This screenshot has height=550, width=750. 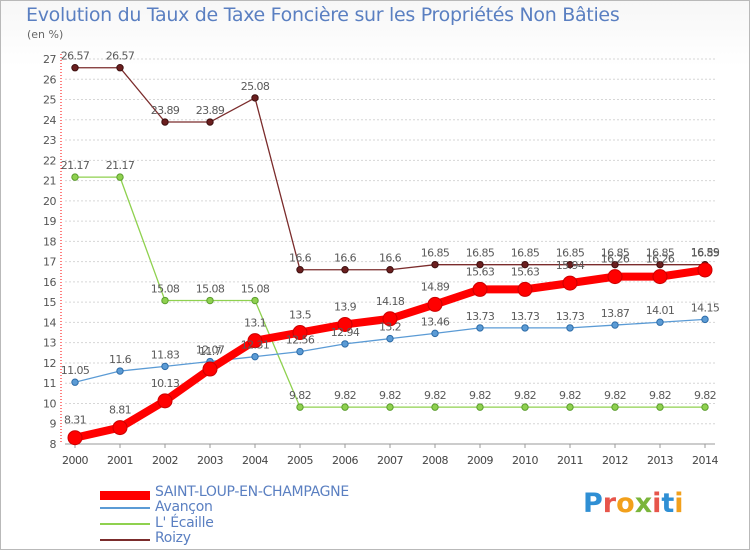 I want to click on series-3-label-1: 26.57, so click(x=120, y=56).